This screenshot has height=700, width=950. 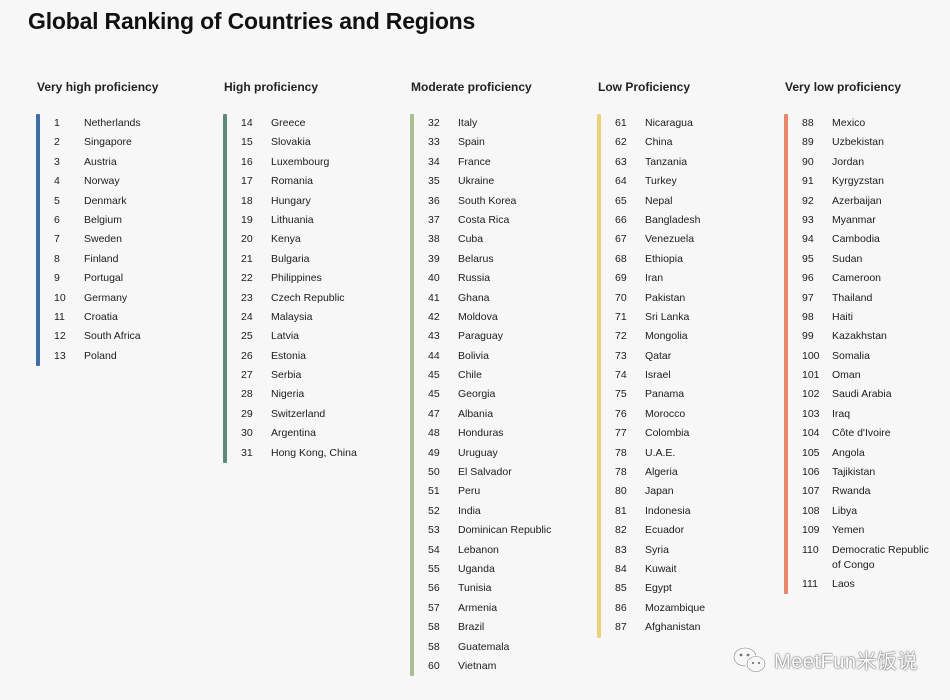 I want to click on ranking-row: 64 Turkey, so click(x=692, y=181).